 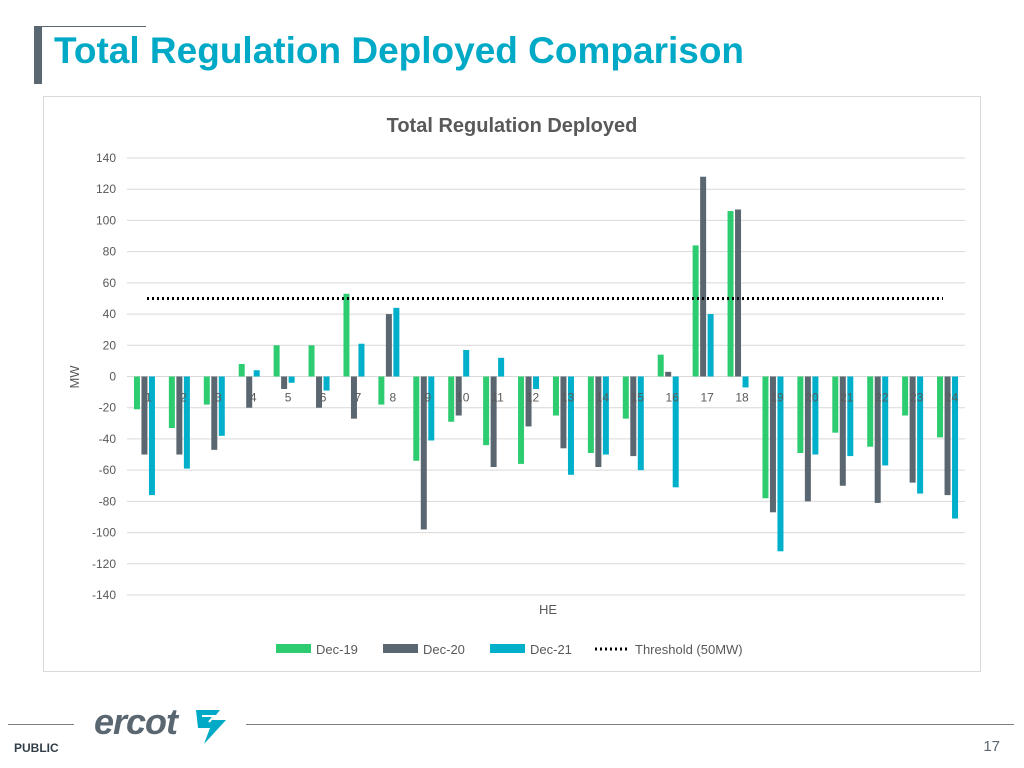 I want to click on bar-dec-21-he24, so click(x=955, y=447).